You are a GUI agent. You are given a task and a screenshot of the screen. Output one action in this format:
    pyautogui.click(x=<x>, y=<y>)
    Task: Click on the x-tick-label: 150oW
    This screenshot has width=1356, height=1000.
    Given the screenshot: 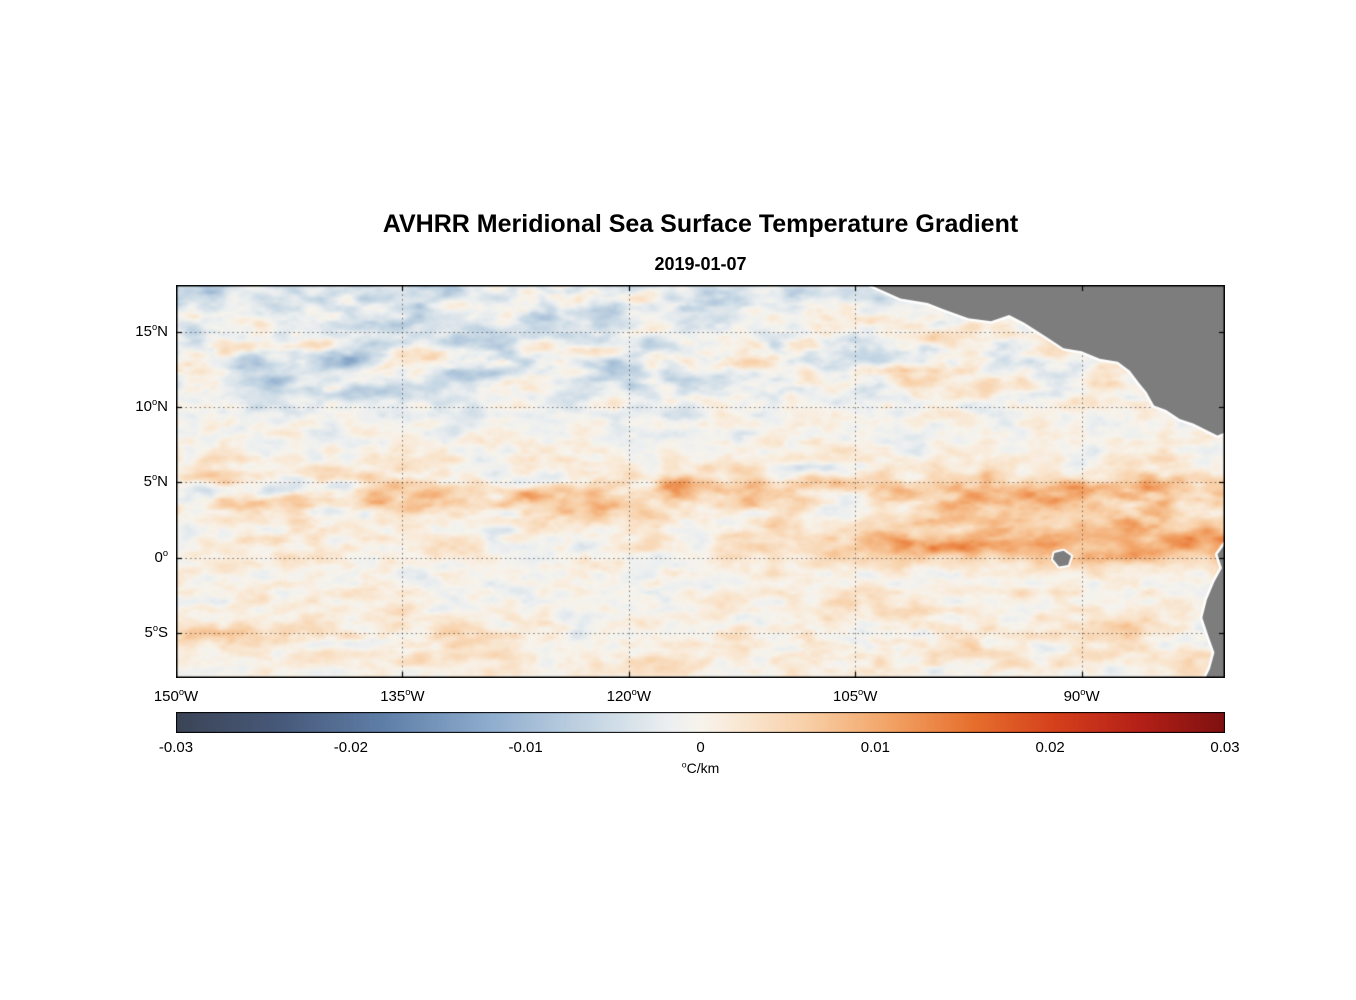 What is the action you would take?
    pyautogui.click(x=176, y=696)
    